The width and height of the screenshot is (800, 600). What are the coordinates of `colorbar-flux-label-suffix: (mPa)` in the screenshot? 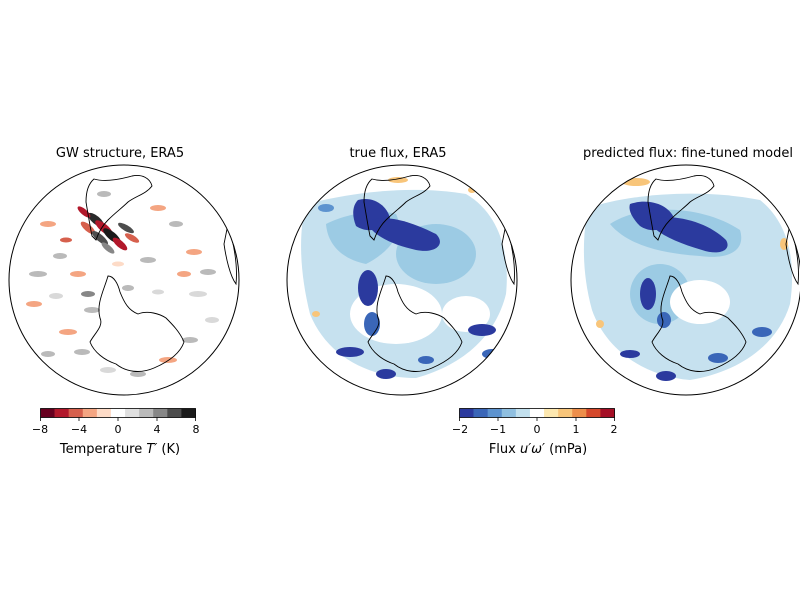 It's located at (566, 449).